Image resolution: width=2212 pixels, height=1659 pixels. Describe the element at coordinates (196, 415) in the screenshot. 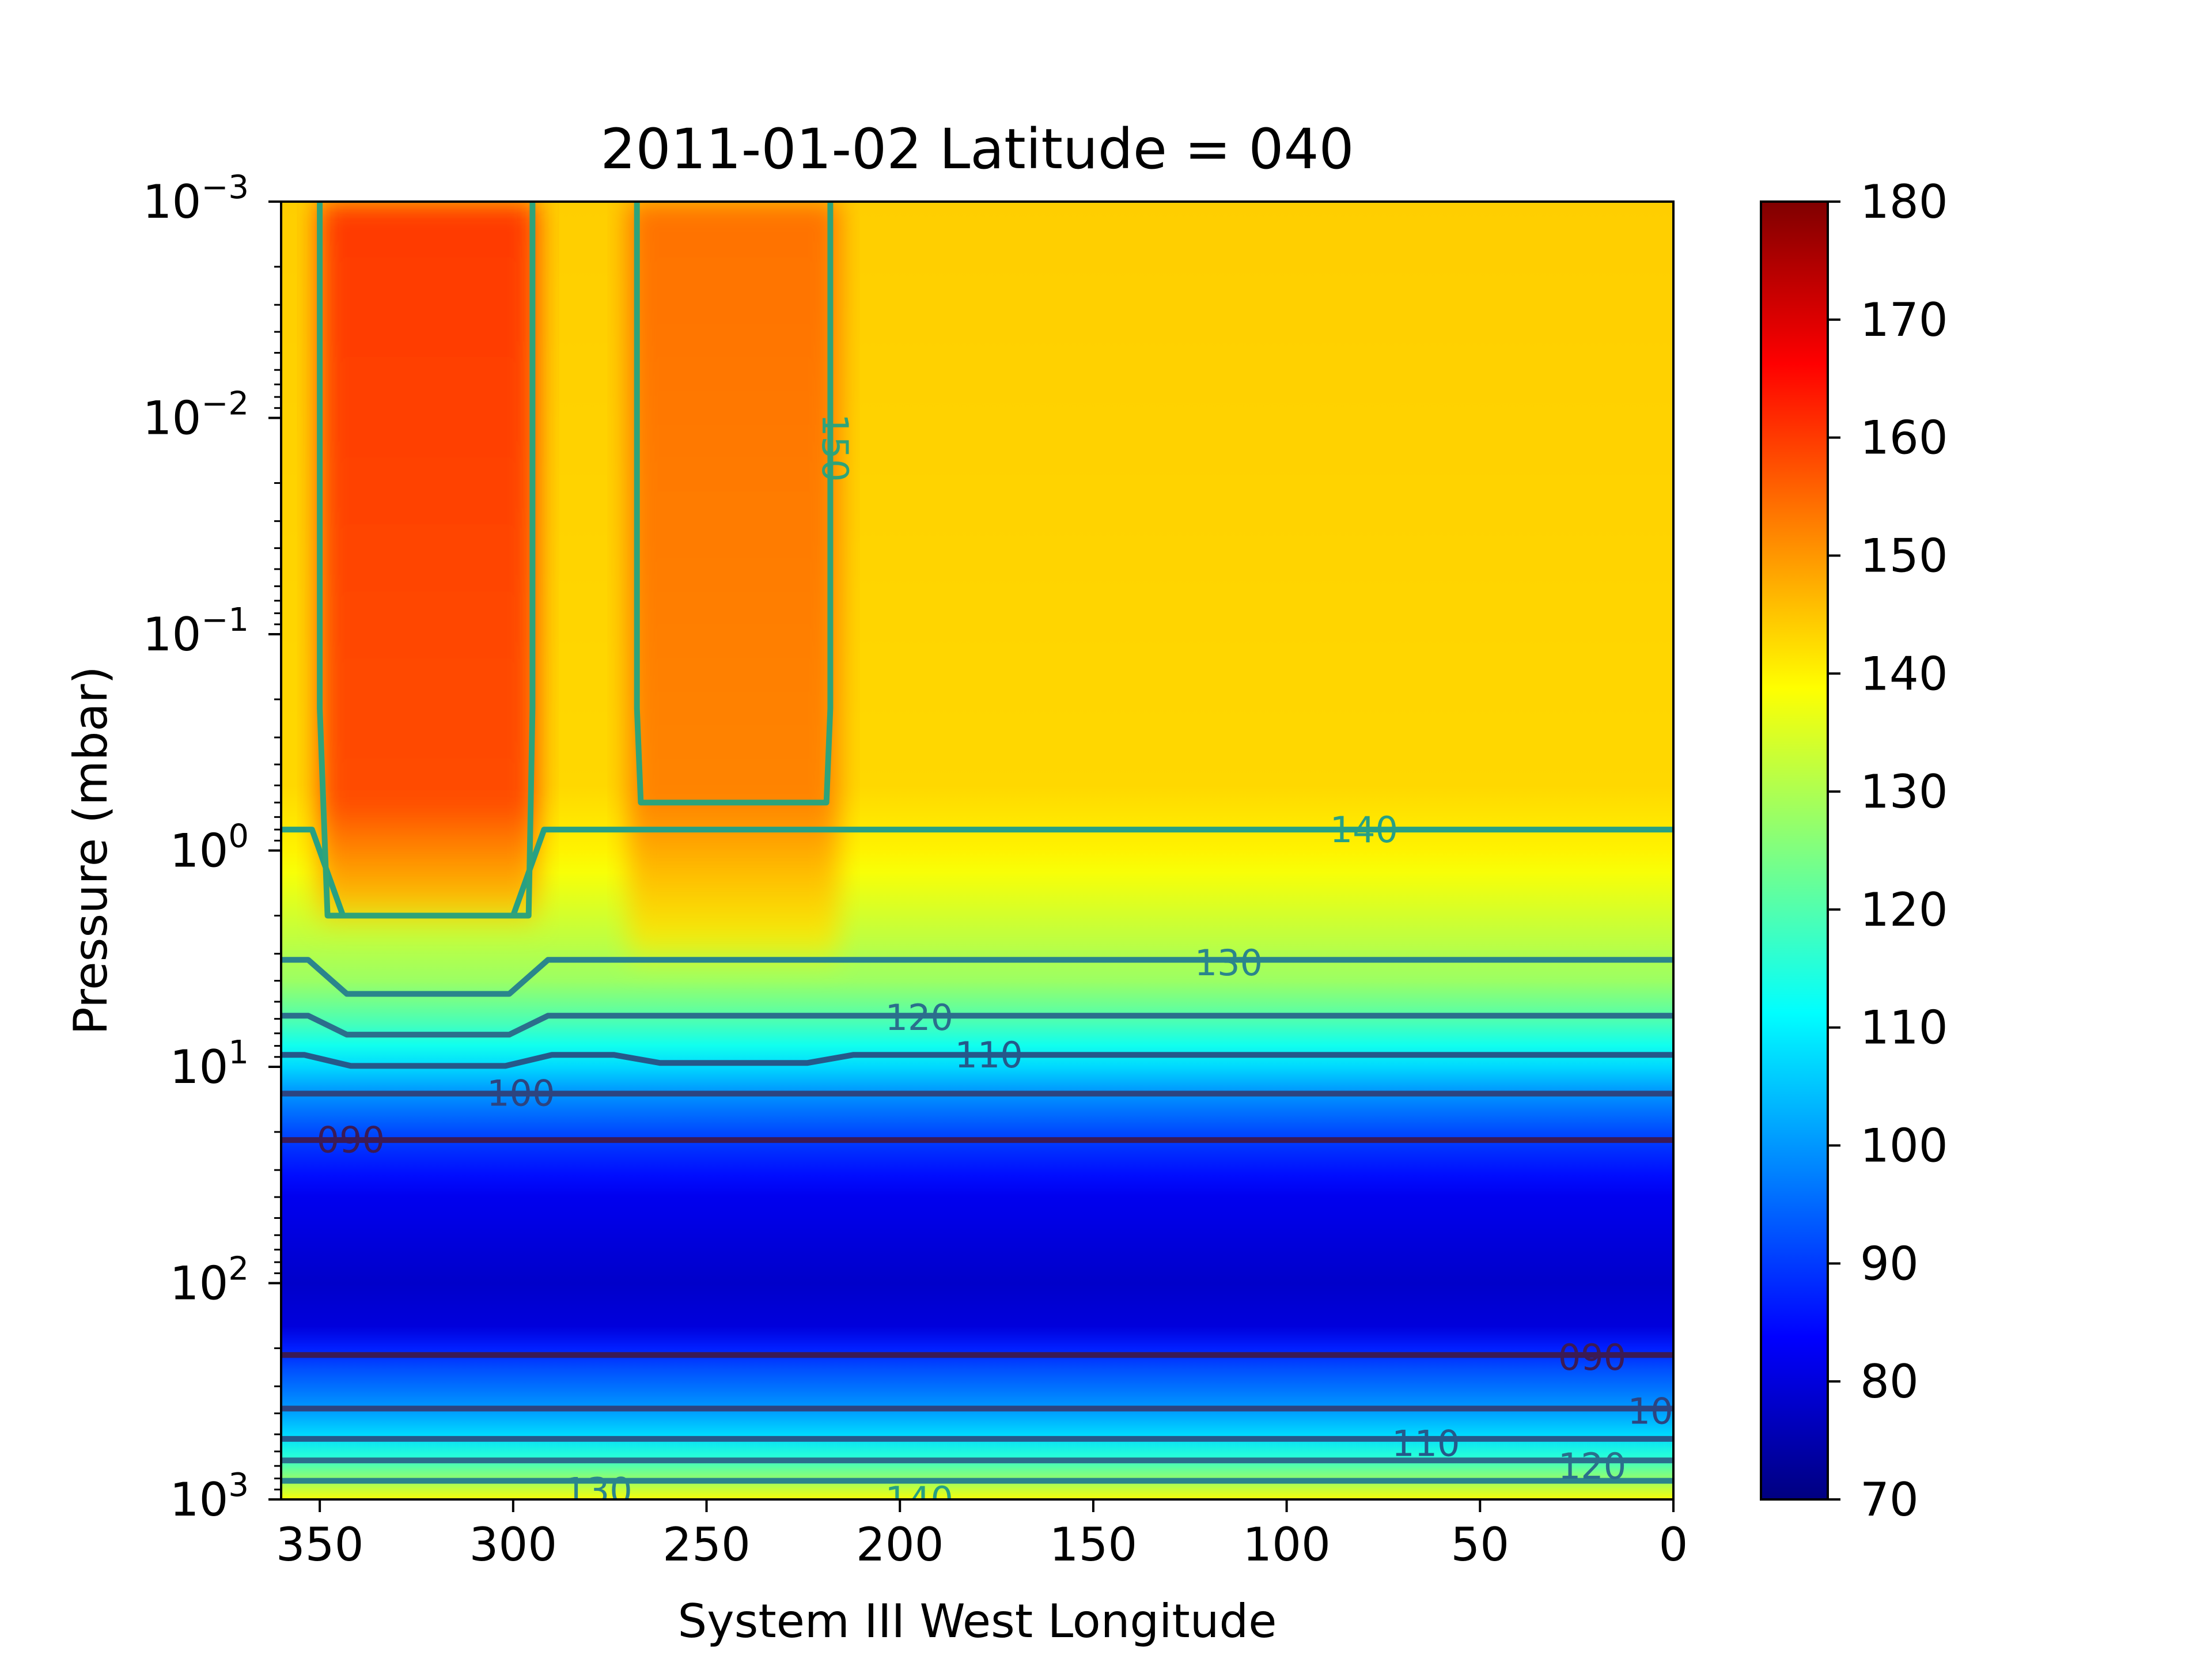

I see `y-tick-label: 10⁻²` at that location.